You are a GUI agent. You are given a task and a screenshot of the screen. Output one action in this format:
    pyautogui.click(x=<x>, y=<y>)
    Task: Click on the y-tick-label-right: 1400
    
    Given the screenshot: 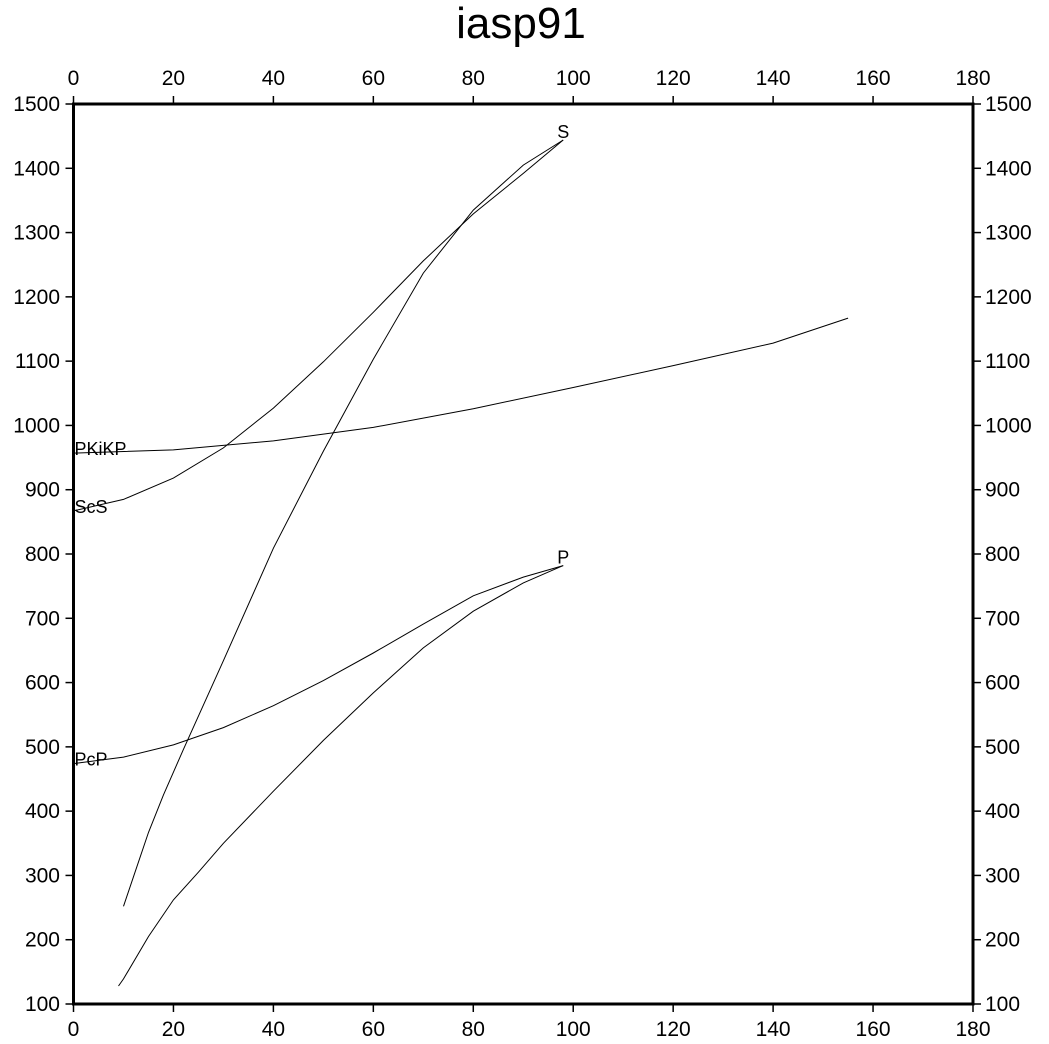 What is the action you would take?
    pyautogui.click(x=1008, y=168)
    